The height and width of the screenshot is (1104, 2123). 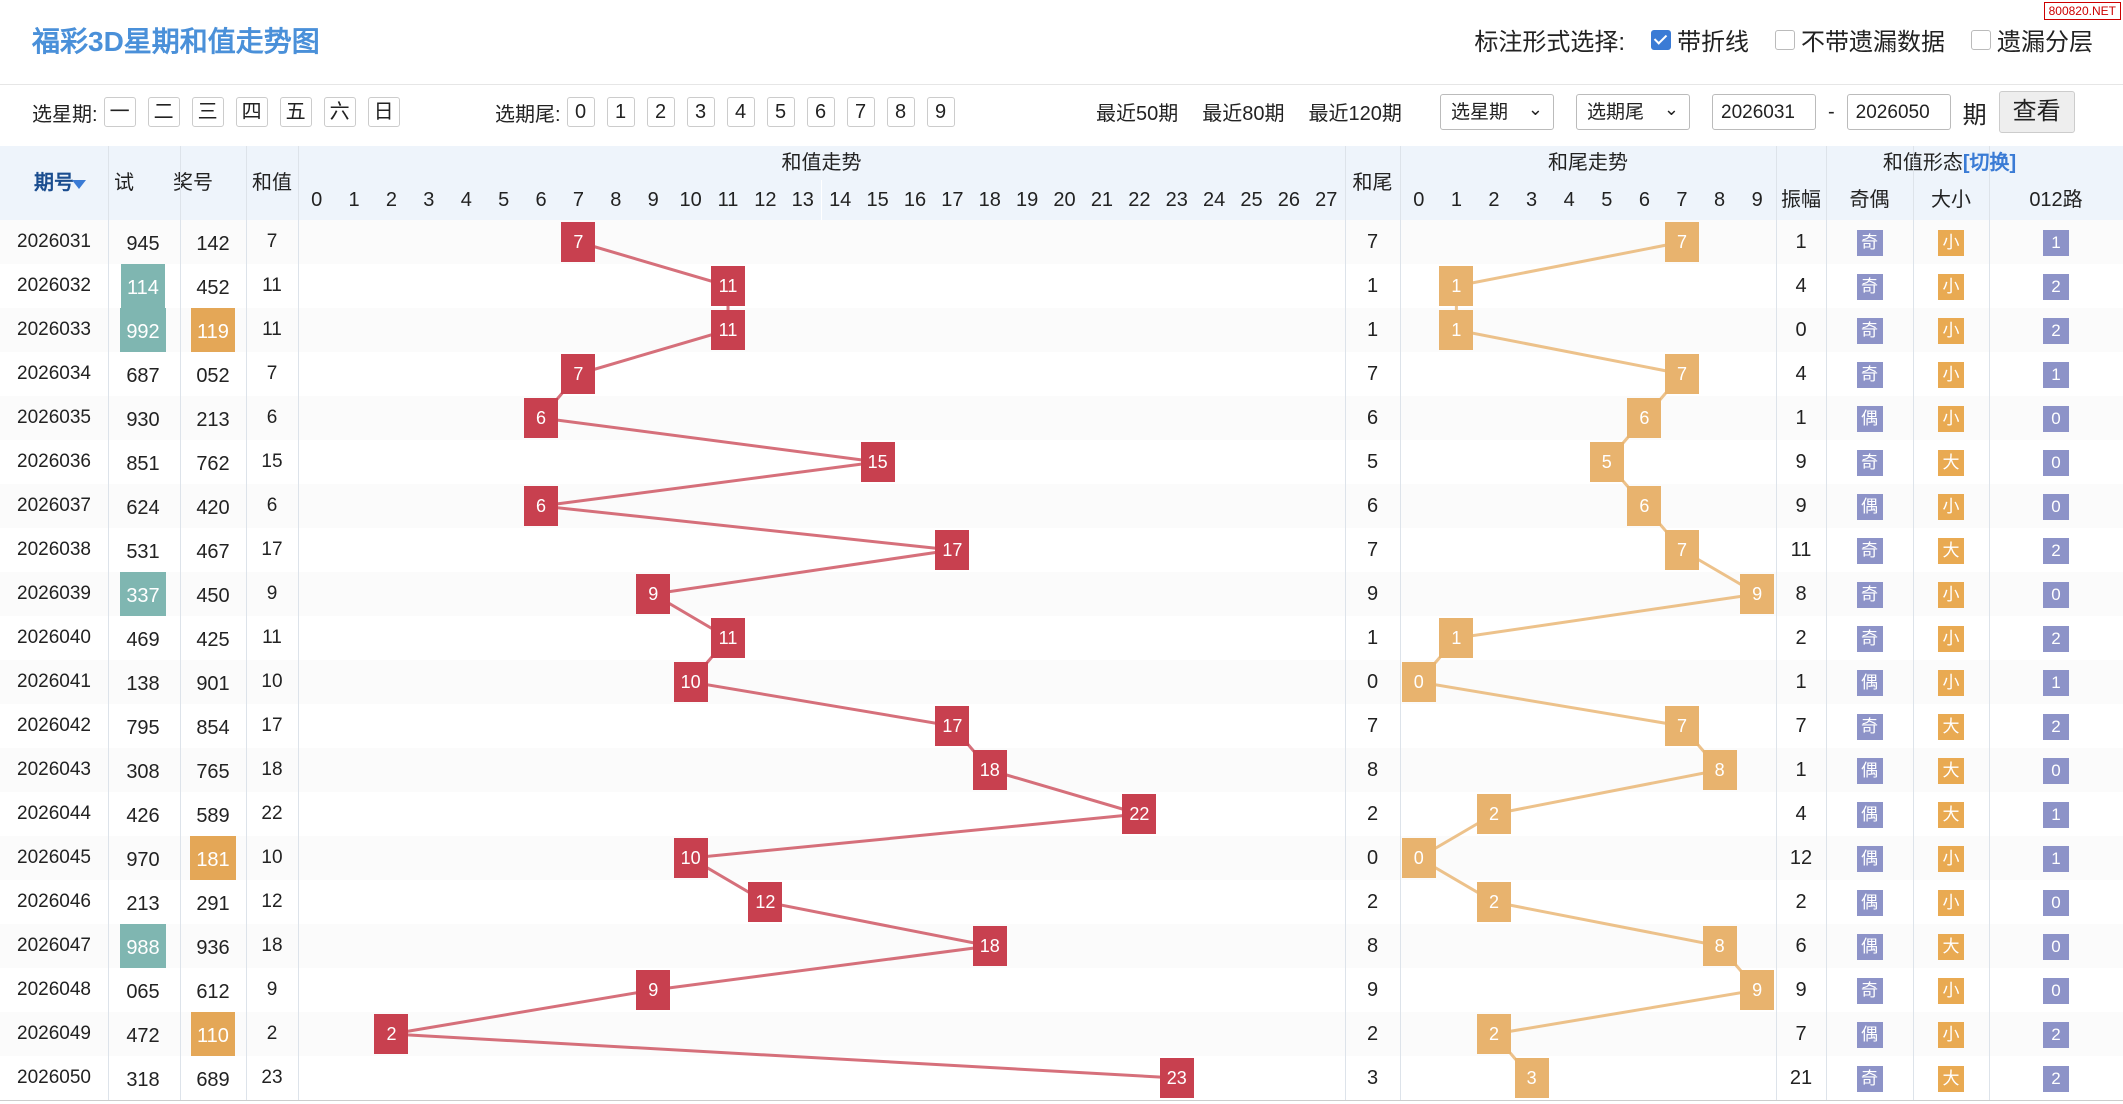 What do you see at coordinates (820, 112) in the screenshot?
I see `tail-chip: 6` at bounding box center [820, 112].